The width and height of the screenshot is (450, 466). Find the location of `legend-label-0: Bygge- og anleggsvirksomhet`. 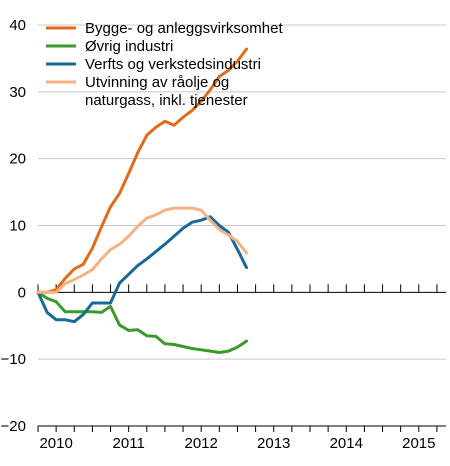

legend-label-0: Bygge- og anleggsvirksomhet is located at coordinates (184, 28).